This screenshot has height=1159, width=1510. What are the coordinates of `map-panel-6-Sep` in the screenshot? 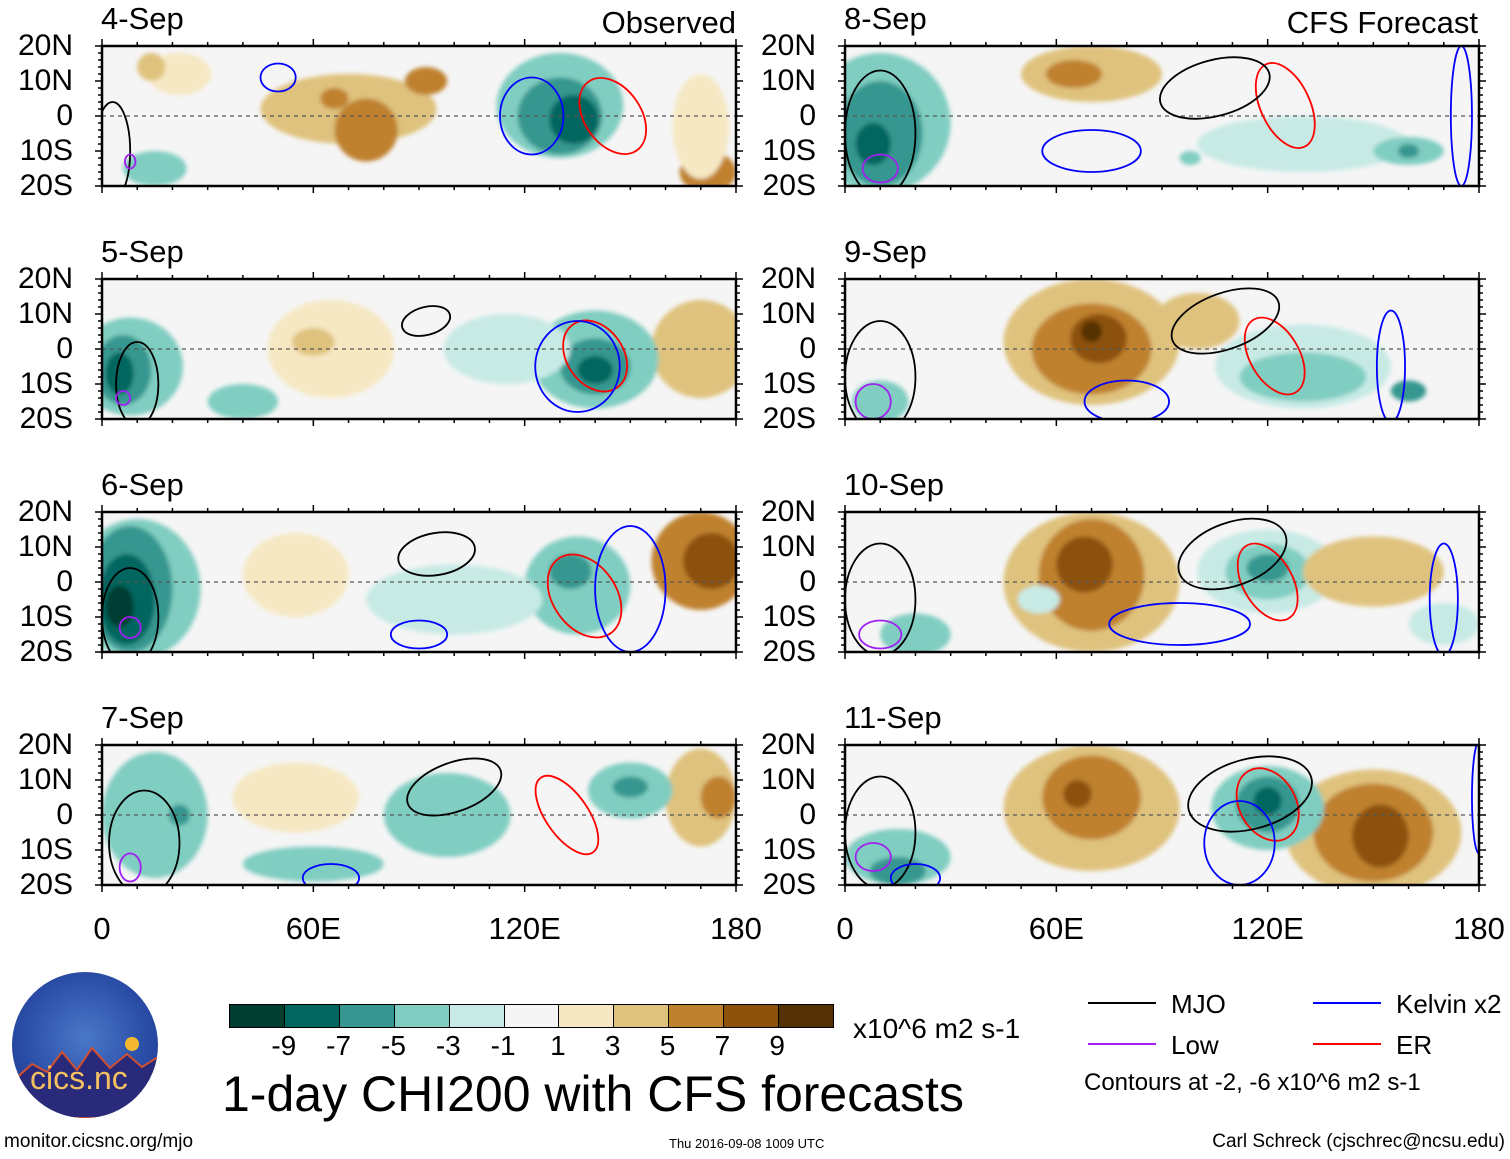 It's located at (419, 582).